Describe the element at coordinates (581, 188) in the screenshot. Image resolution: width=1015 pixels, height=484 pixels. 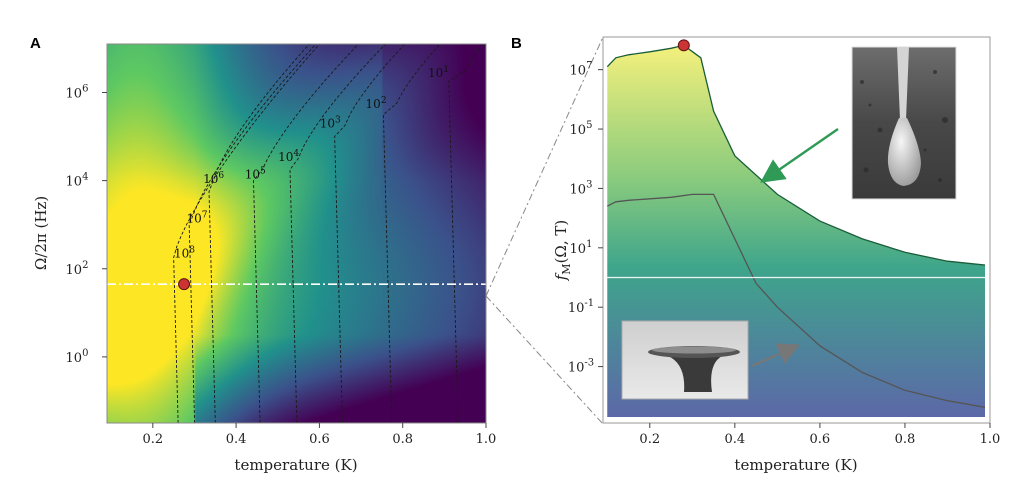
I see `y-tick-label: 10³` at that location.